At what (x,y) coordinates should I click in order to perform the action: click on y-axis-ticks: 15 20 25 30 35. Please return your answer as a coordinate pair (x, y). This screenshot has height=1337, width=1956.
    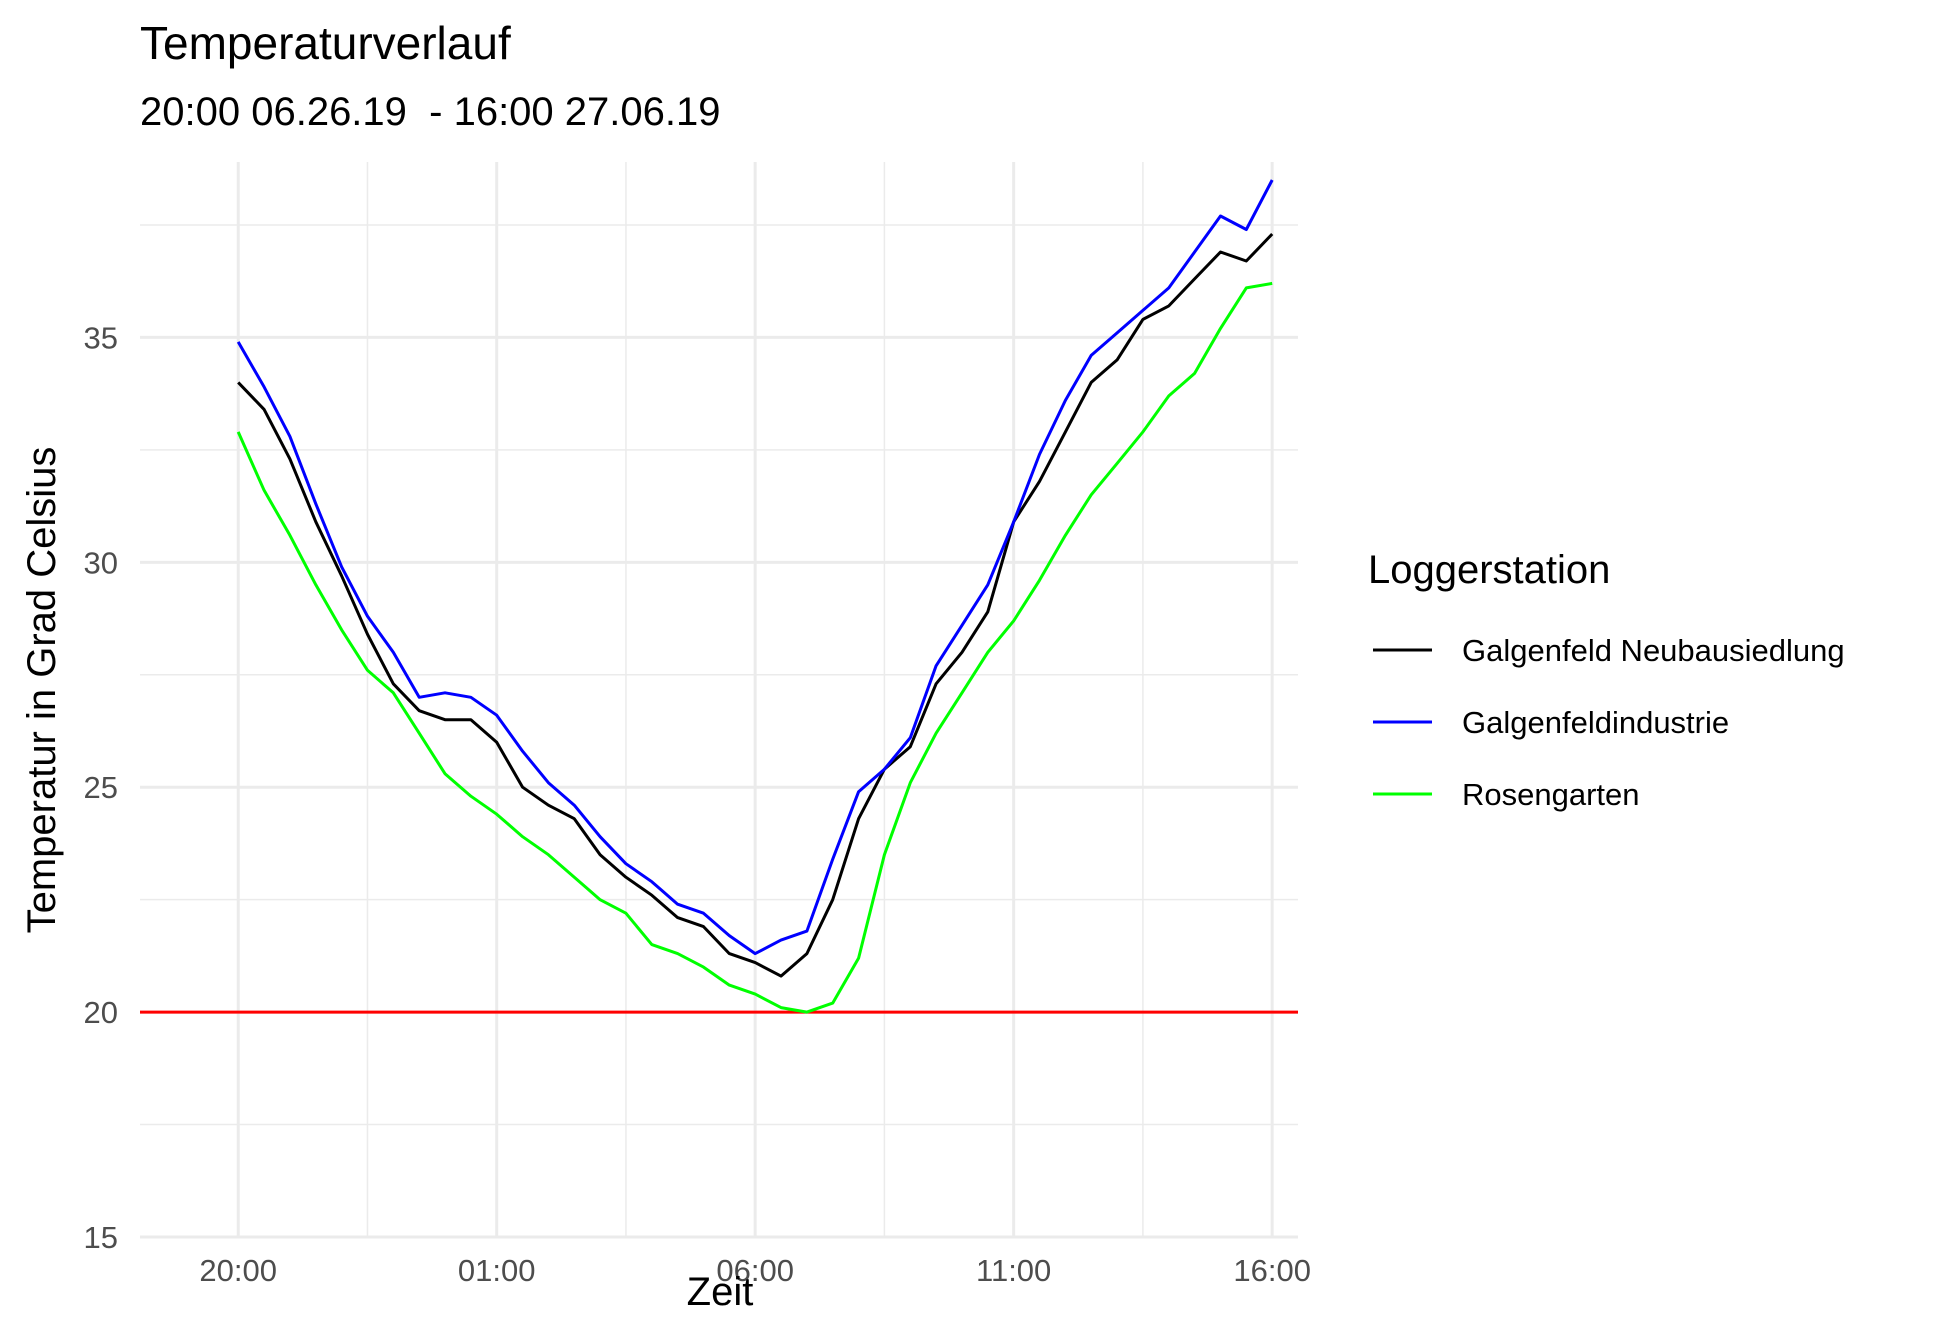
    Looking at the image, I should click on (101, 787).